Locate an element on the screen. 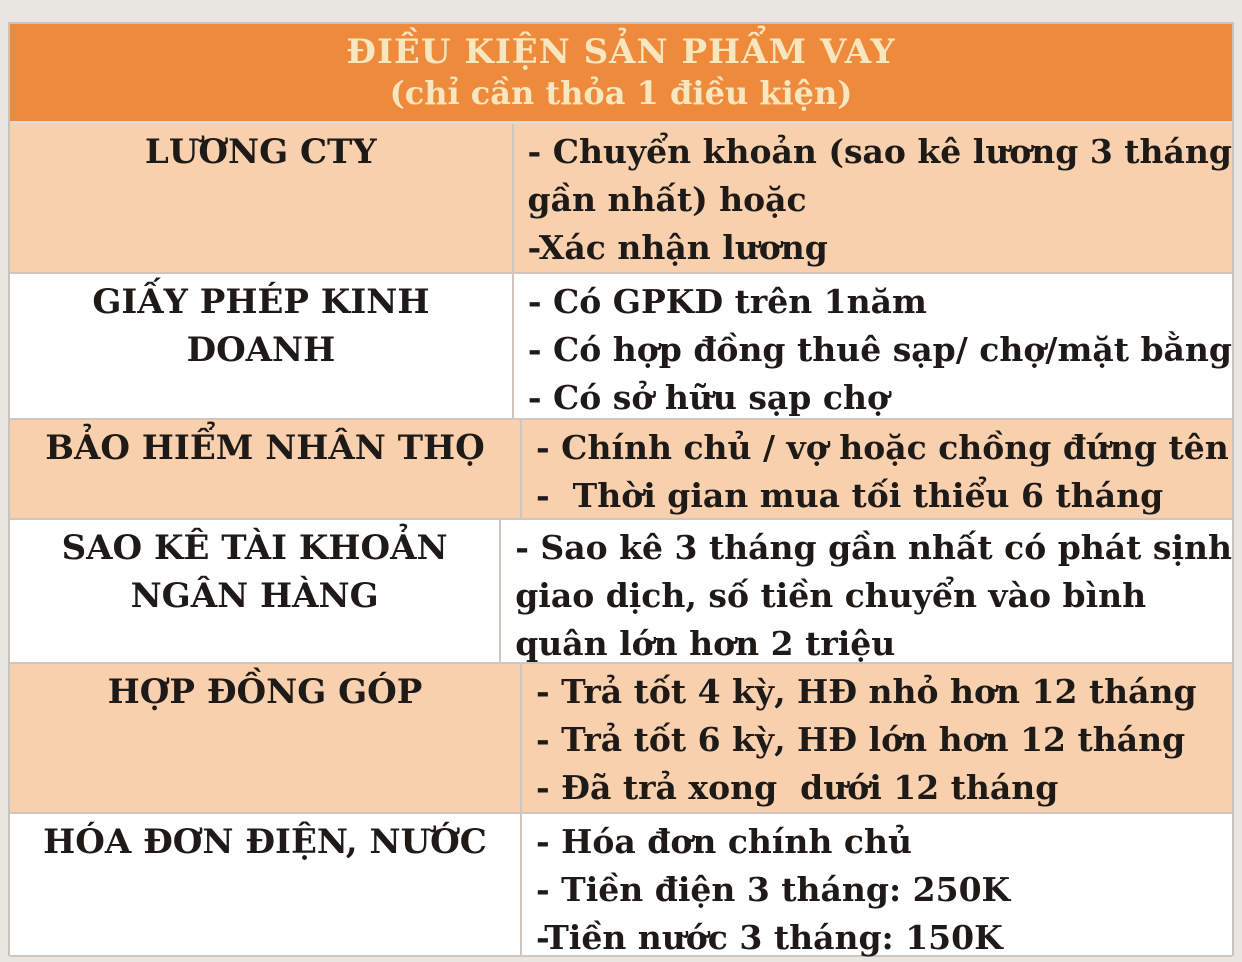 This screenshot has height=962, width=1242. detail-line: -Xác nhận lương is located at coordinates (677, 247).